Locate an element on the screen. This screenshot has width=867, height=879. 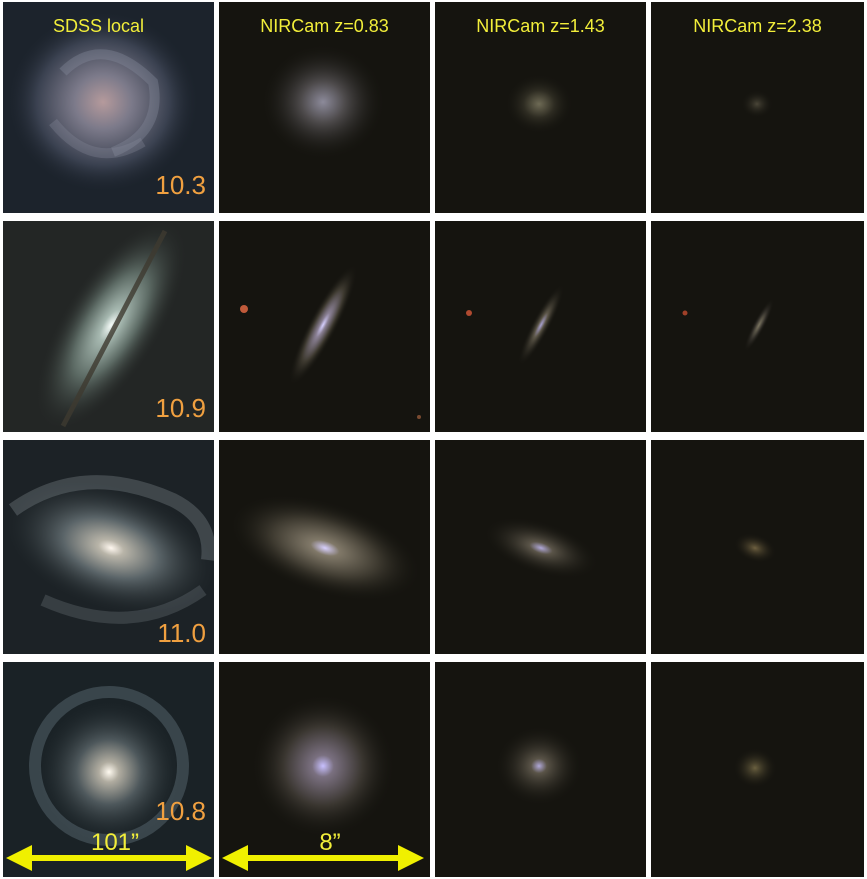
panel-r2-z238 is located at coordinates (757, 326).